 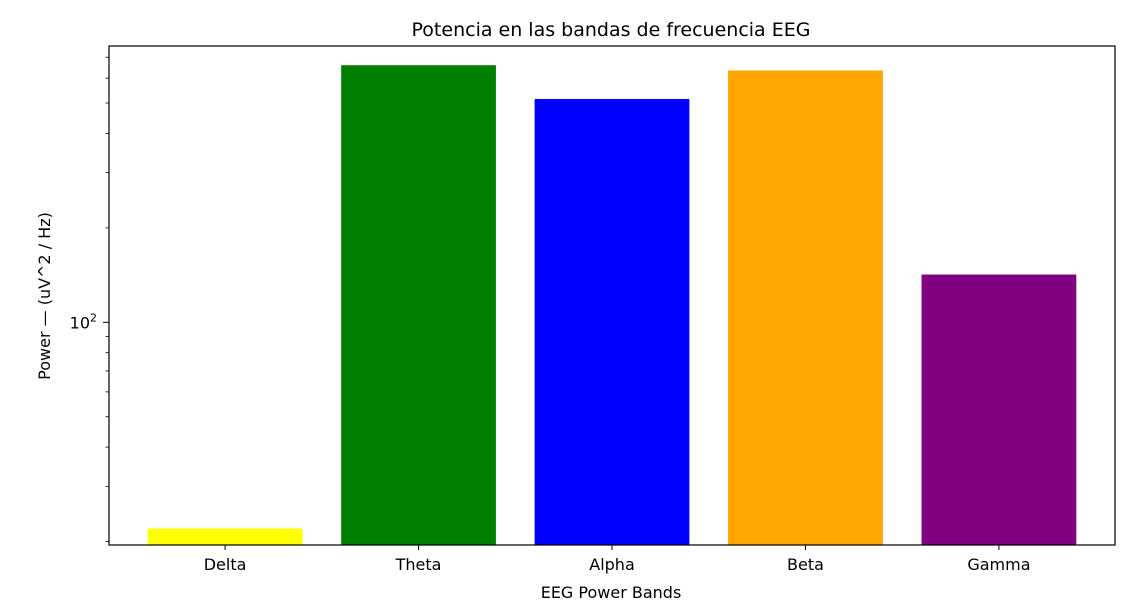 I want to click on bar-theta, so click(x=418, y=305).